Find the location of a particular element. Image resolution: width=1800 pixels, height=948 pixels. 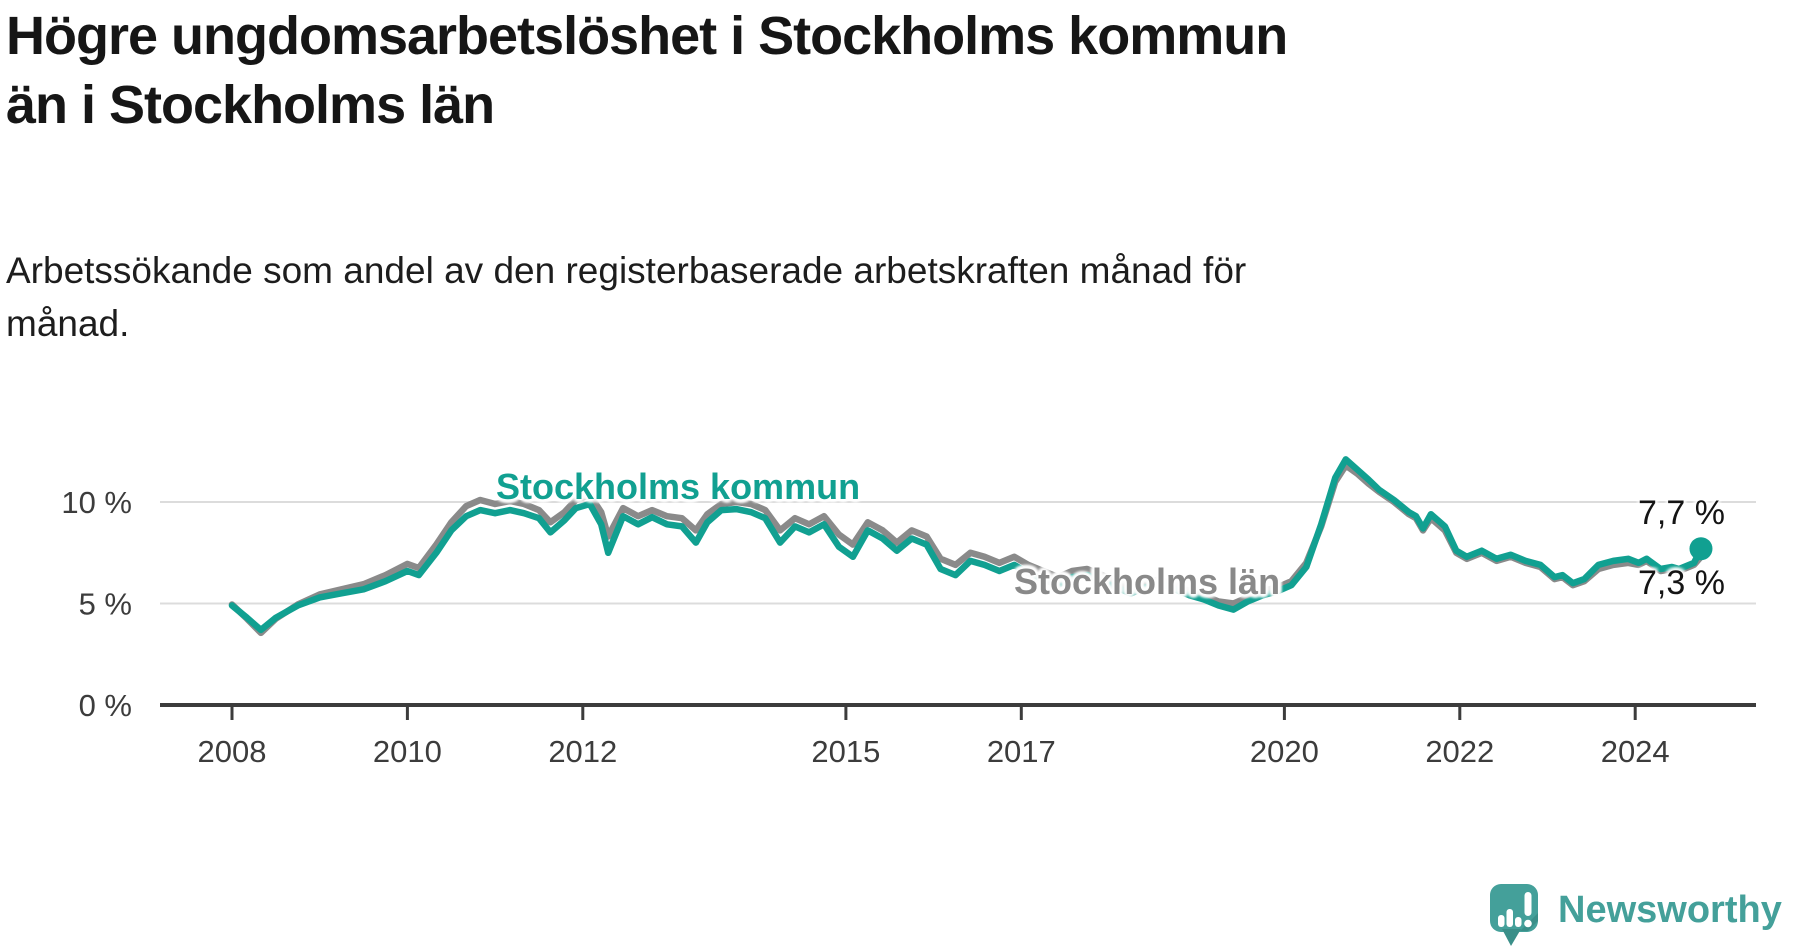

x-axis-tick-label-2015: 2015 is located at coordinates (845, 751).